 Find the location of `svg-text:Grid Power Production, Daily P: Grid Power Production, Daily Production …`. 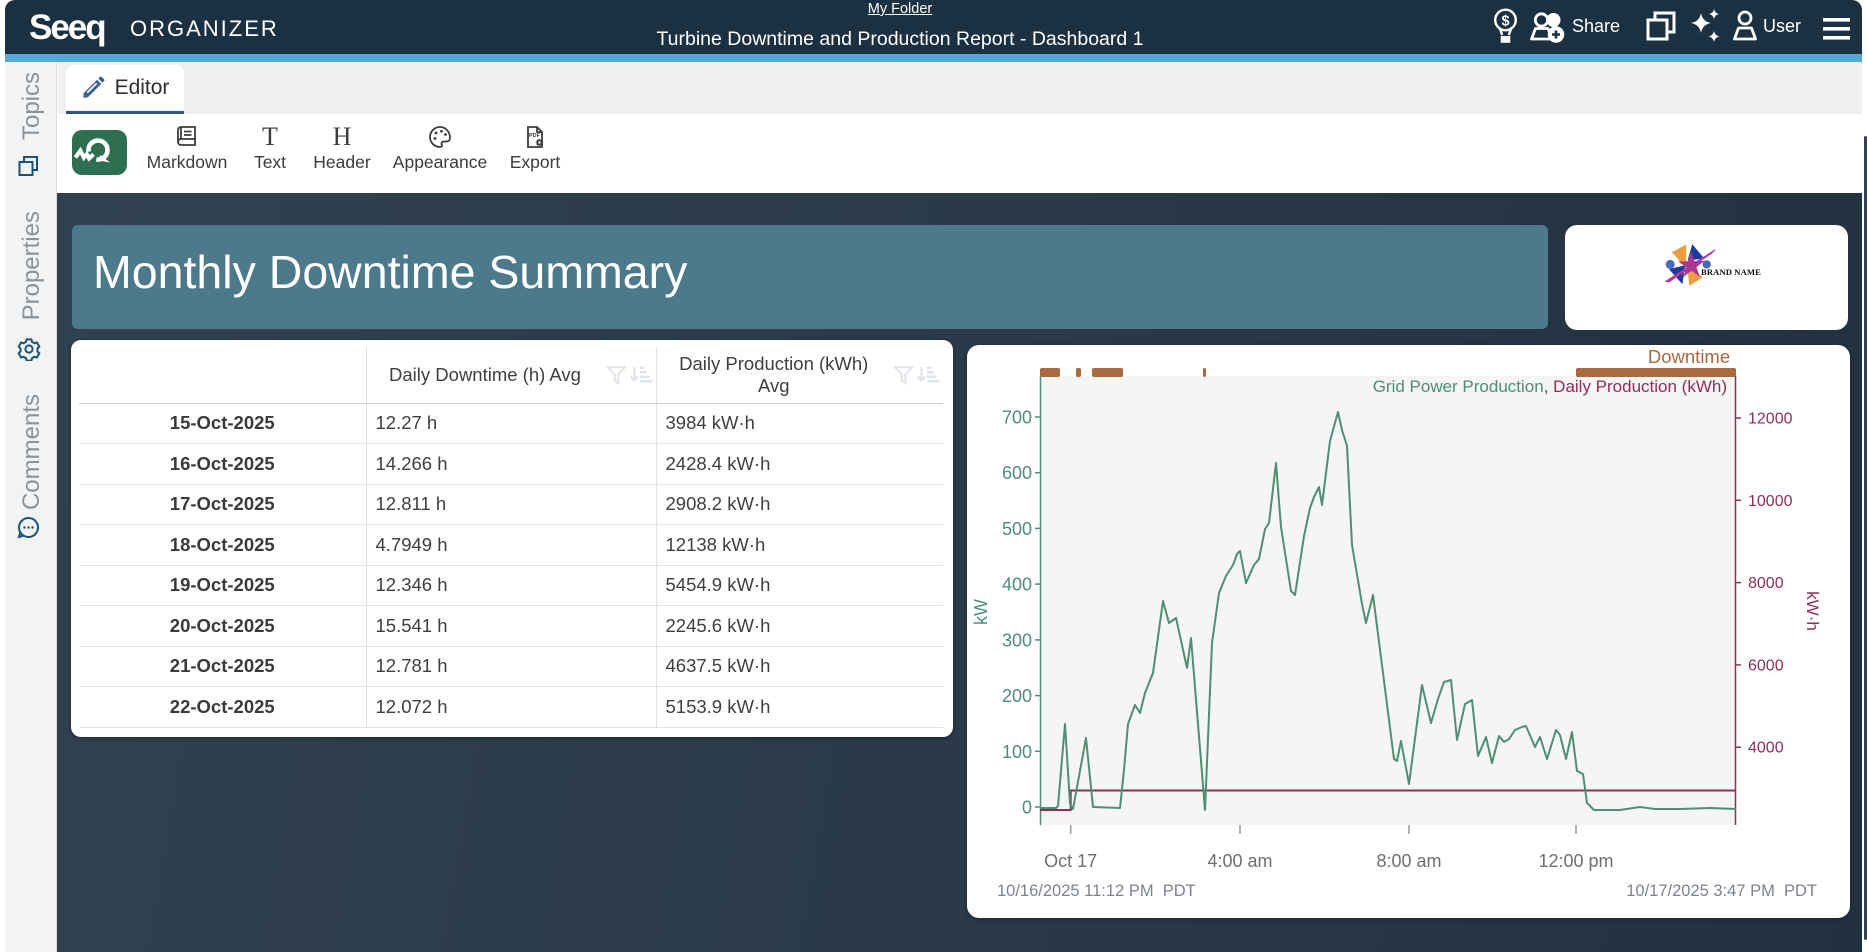

svg-text:Grid Power Production, Daily P: Grid Power Production, Daily Production … is located at coordinates (1550, 386).